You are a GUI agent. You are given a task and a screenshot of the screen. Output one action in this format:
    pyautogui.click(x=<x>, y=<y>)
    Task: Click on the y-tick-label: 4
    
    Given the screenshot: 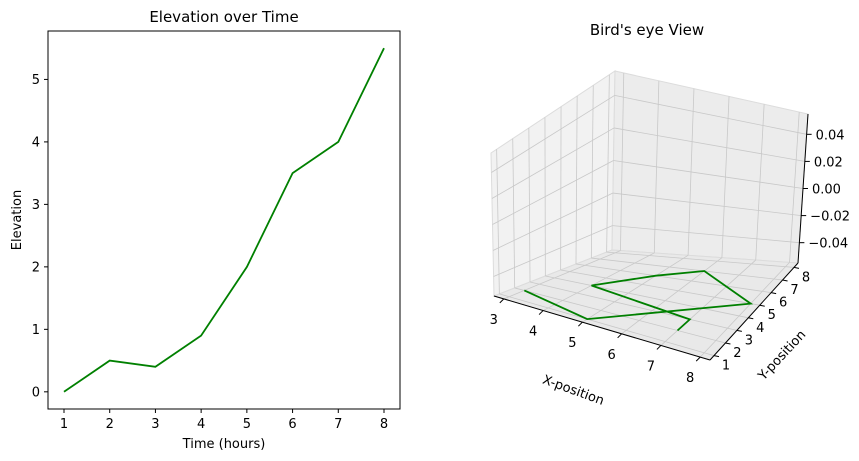 What is the action you would take?
    pyautogui.click(x=760, y=328)
    